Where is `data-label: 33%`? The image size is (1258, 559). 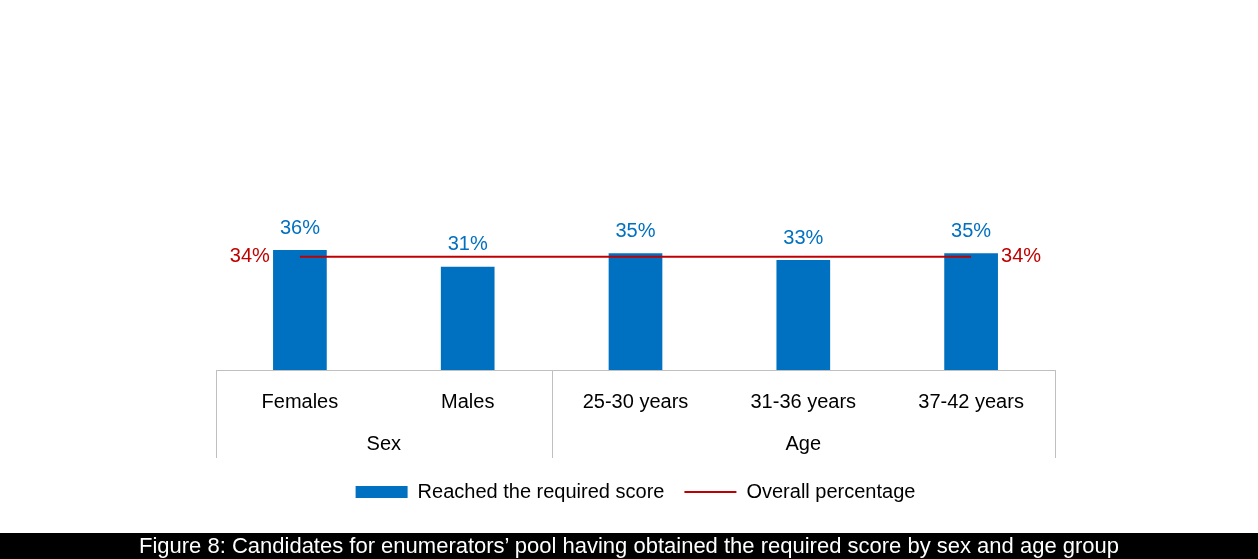 data-label: 33% is located at coordinates (803, 236).